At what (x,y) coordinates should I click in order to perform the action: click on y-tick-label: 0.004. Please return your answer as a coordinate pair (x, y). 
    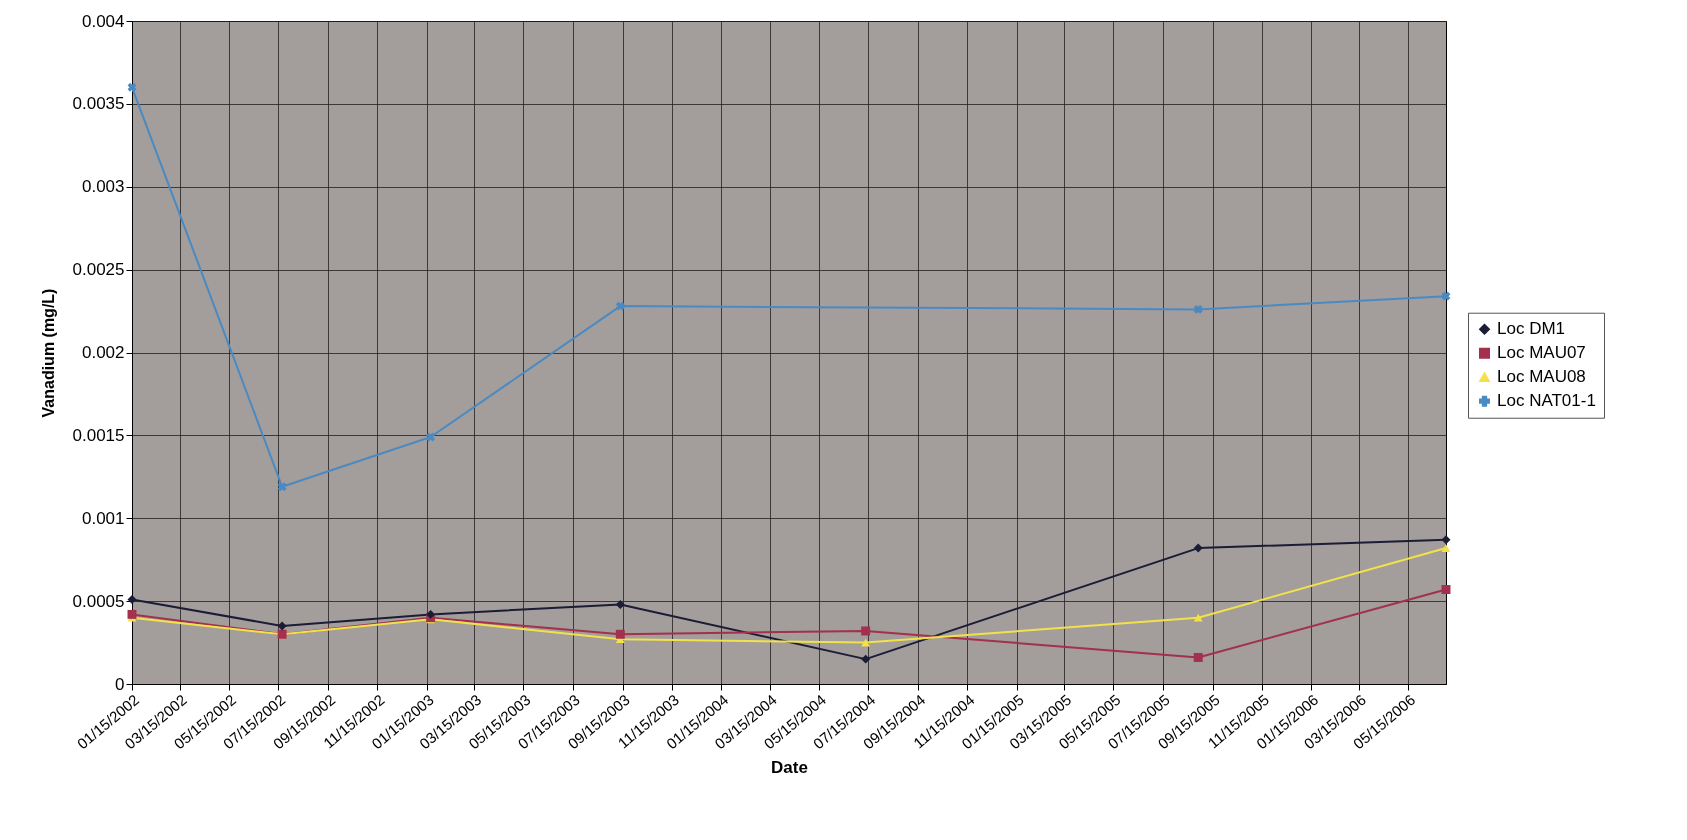
    Looking at the image, I should click on (103, 21).